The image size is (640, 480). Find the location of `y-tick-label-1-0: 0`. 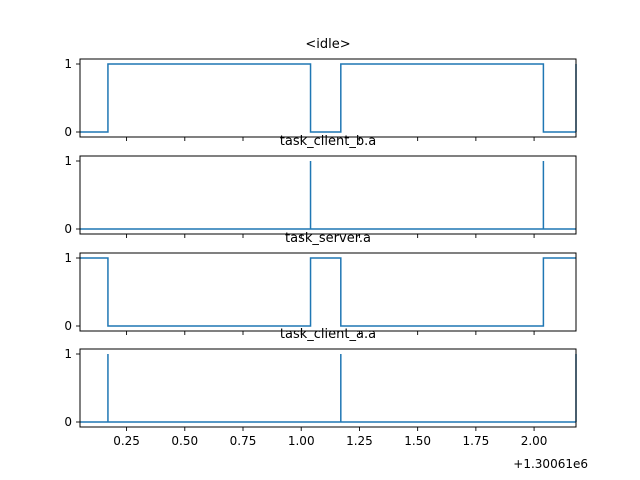

y-tick-label-1-0: 0 is located at coordinates (68, 132).